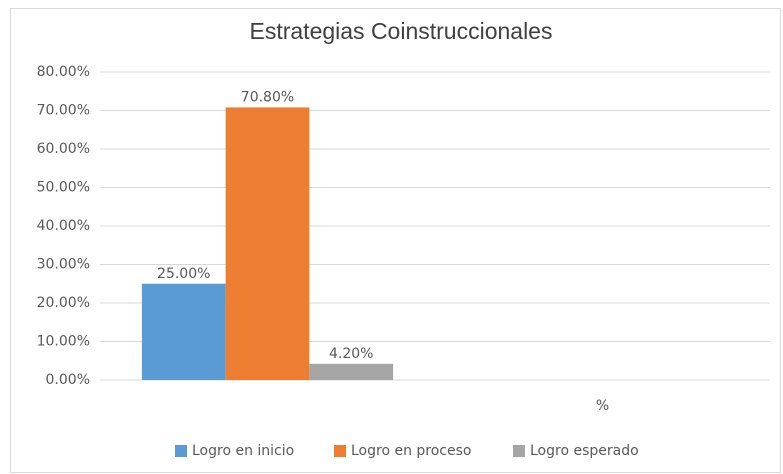 This screenshot has width=783, height=474. Describe the element at coordinates (63, 342) in the screenshot. I see `y-tick-label: 10.00%` at that location.